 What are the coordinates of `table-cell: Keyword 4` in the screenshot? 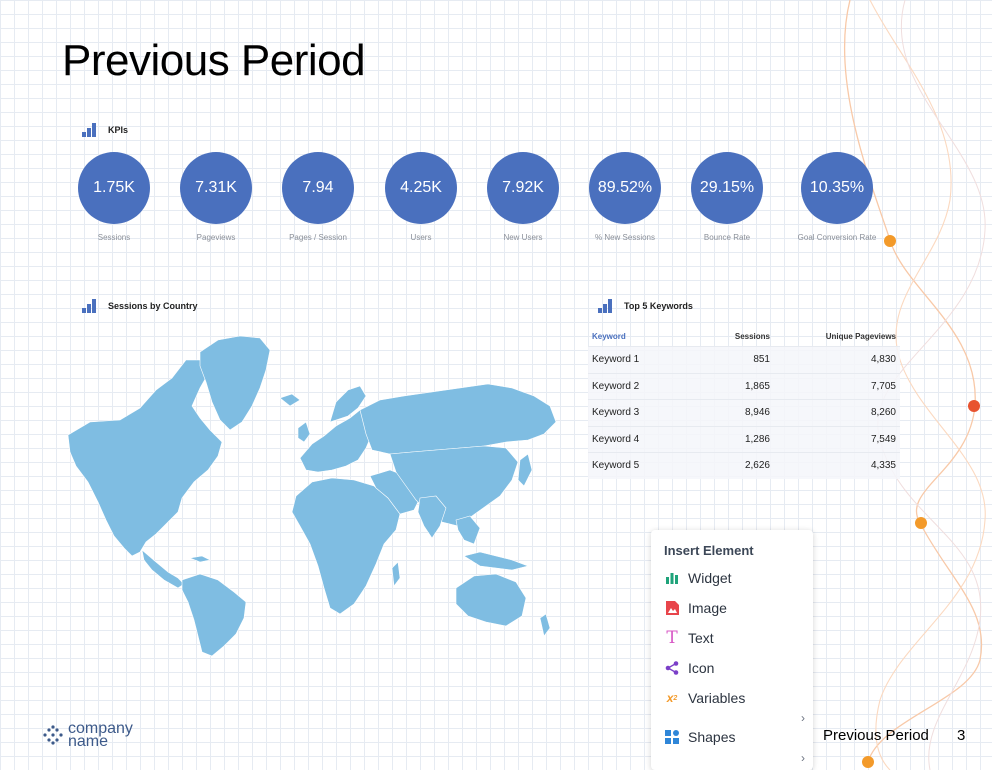 It's located at (616, 439).